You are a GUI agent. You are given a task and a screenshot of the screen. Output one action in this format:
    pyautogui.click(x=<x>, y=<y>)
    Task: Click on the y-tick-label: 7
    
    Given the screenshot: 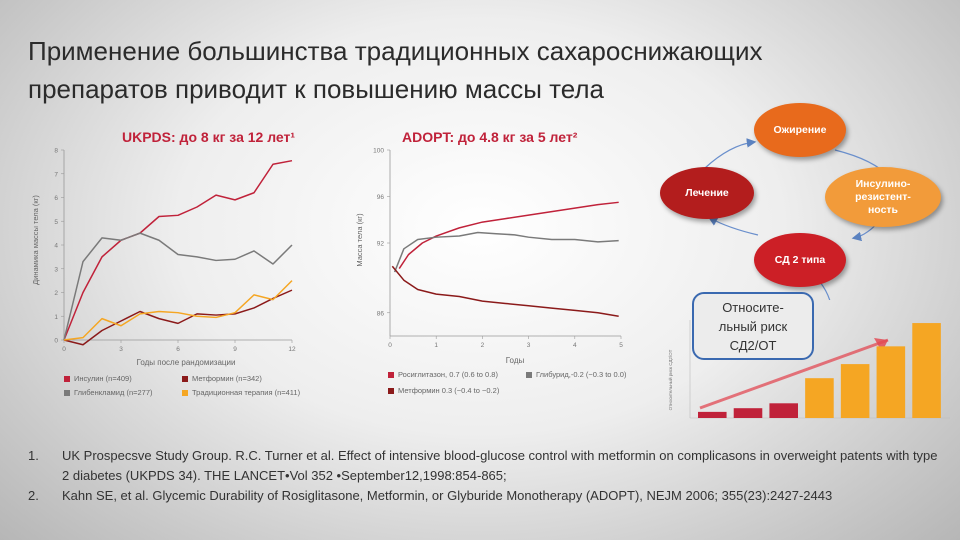 What is the action you would take?
    pyautogui.click(x=56, y=174)
    